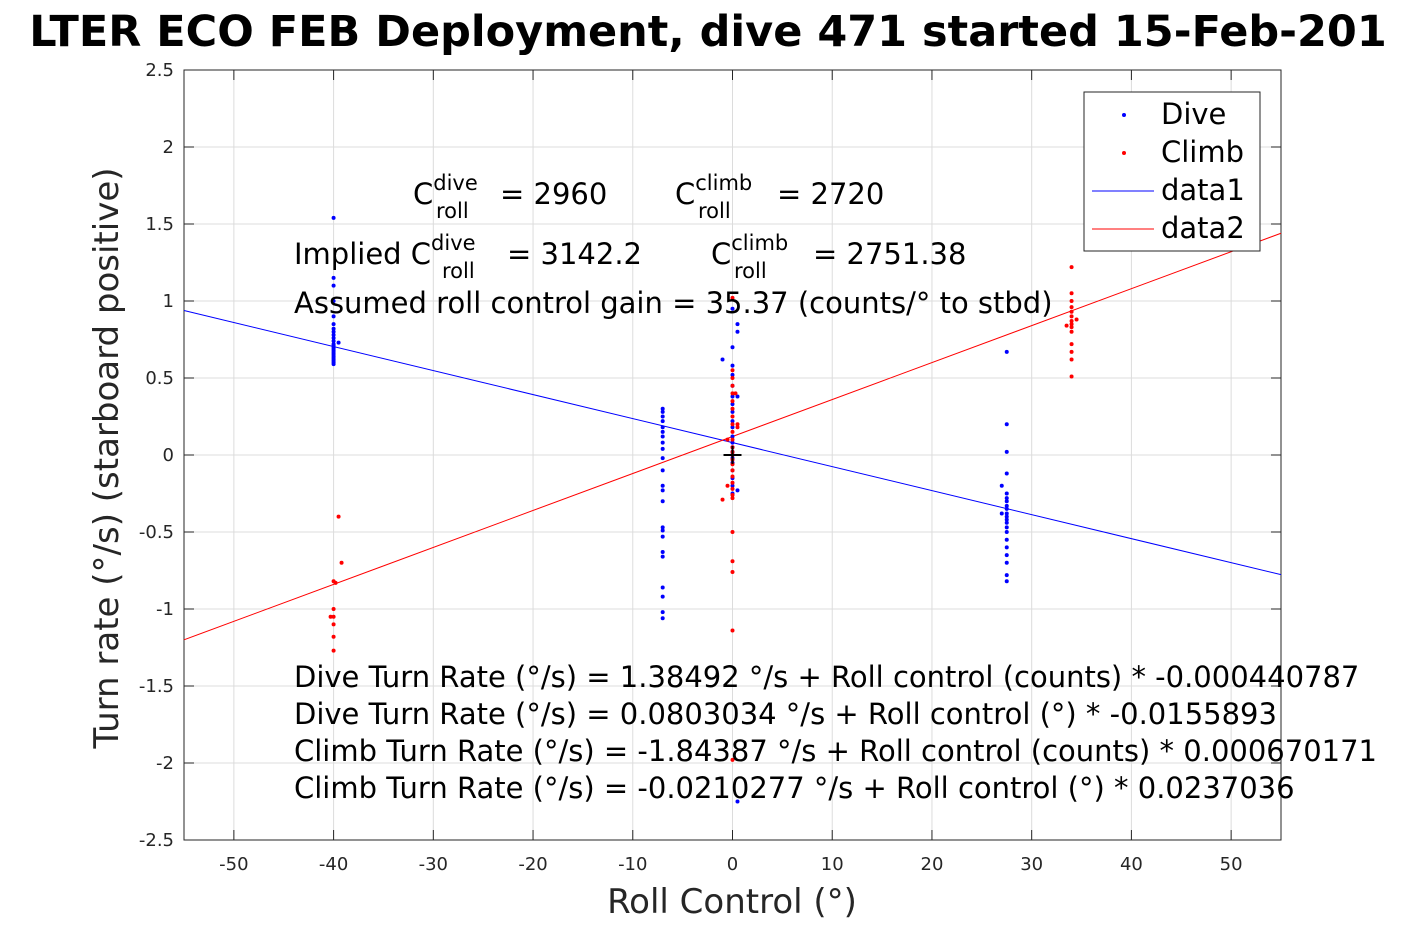  Describe the element at coordinates (455, 183) in the screenshot. I see `c-dive-sup: dive` at that location.